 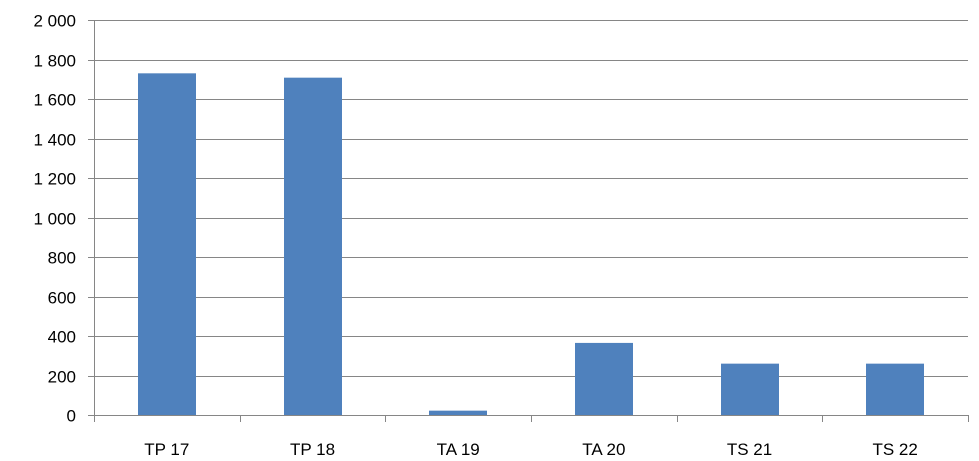 I want to click on x-category-label: TA 20, so click(x=603, y=449).